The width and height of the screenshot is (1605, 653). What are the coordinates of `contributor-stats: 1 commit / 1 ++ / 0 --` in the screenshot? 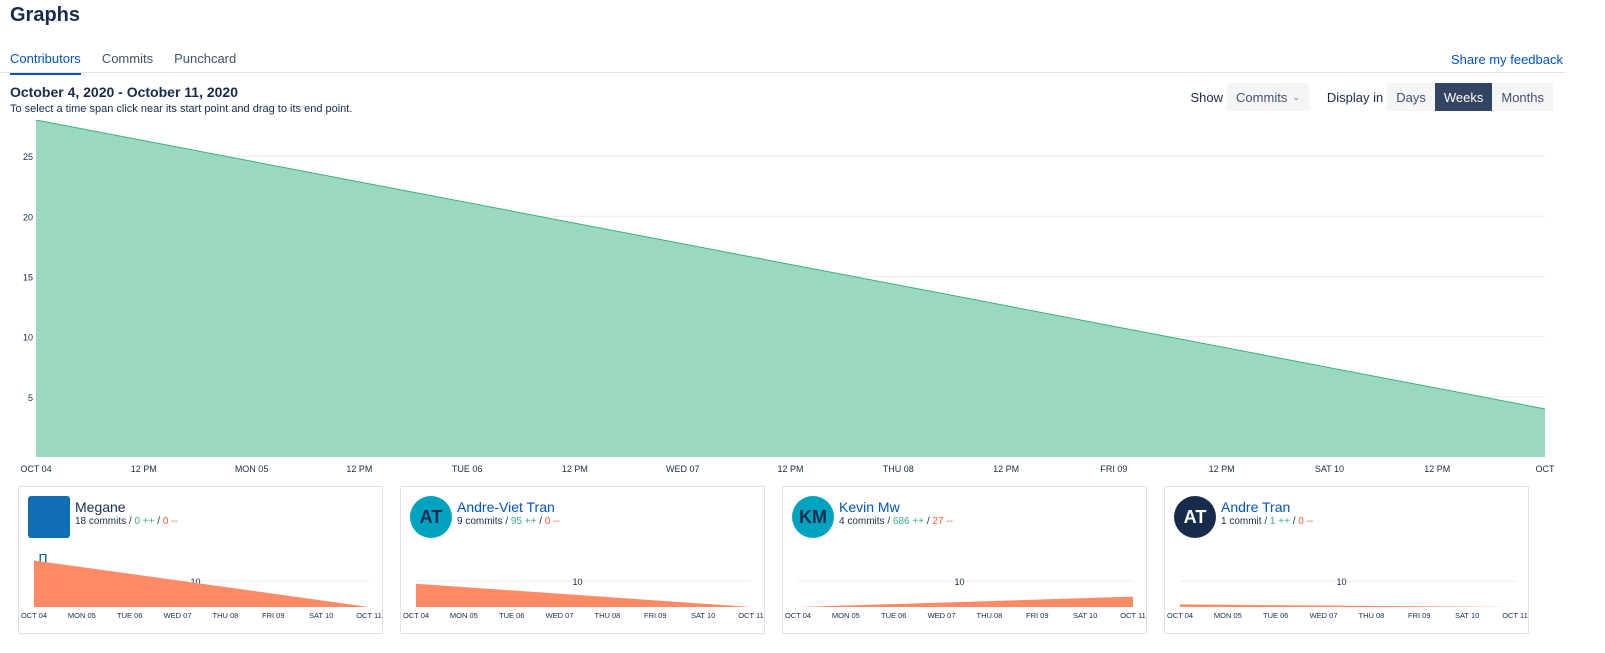 It's located at (1267, 521).